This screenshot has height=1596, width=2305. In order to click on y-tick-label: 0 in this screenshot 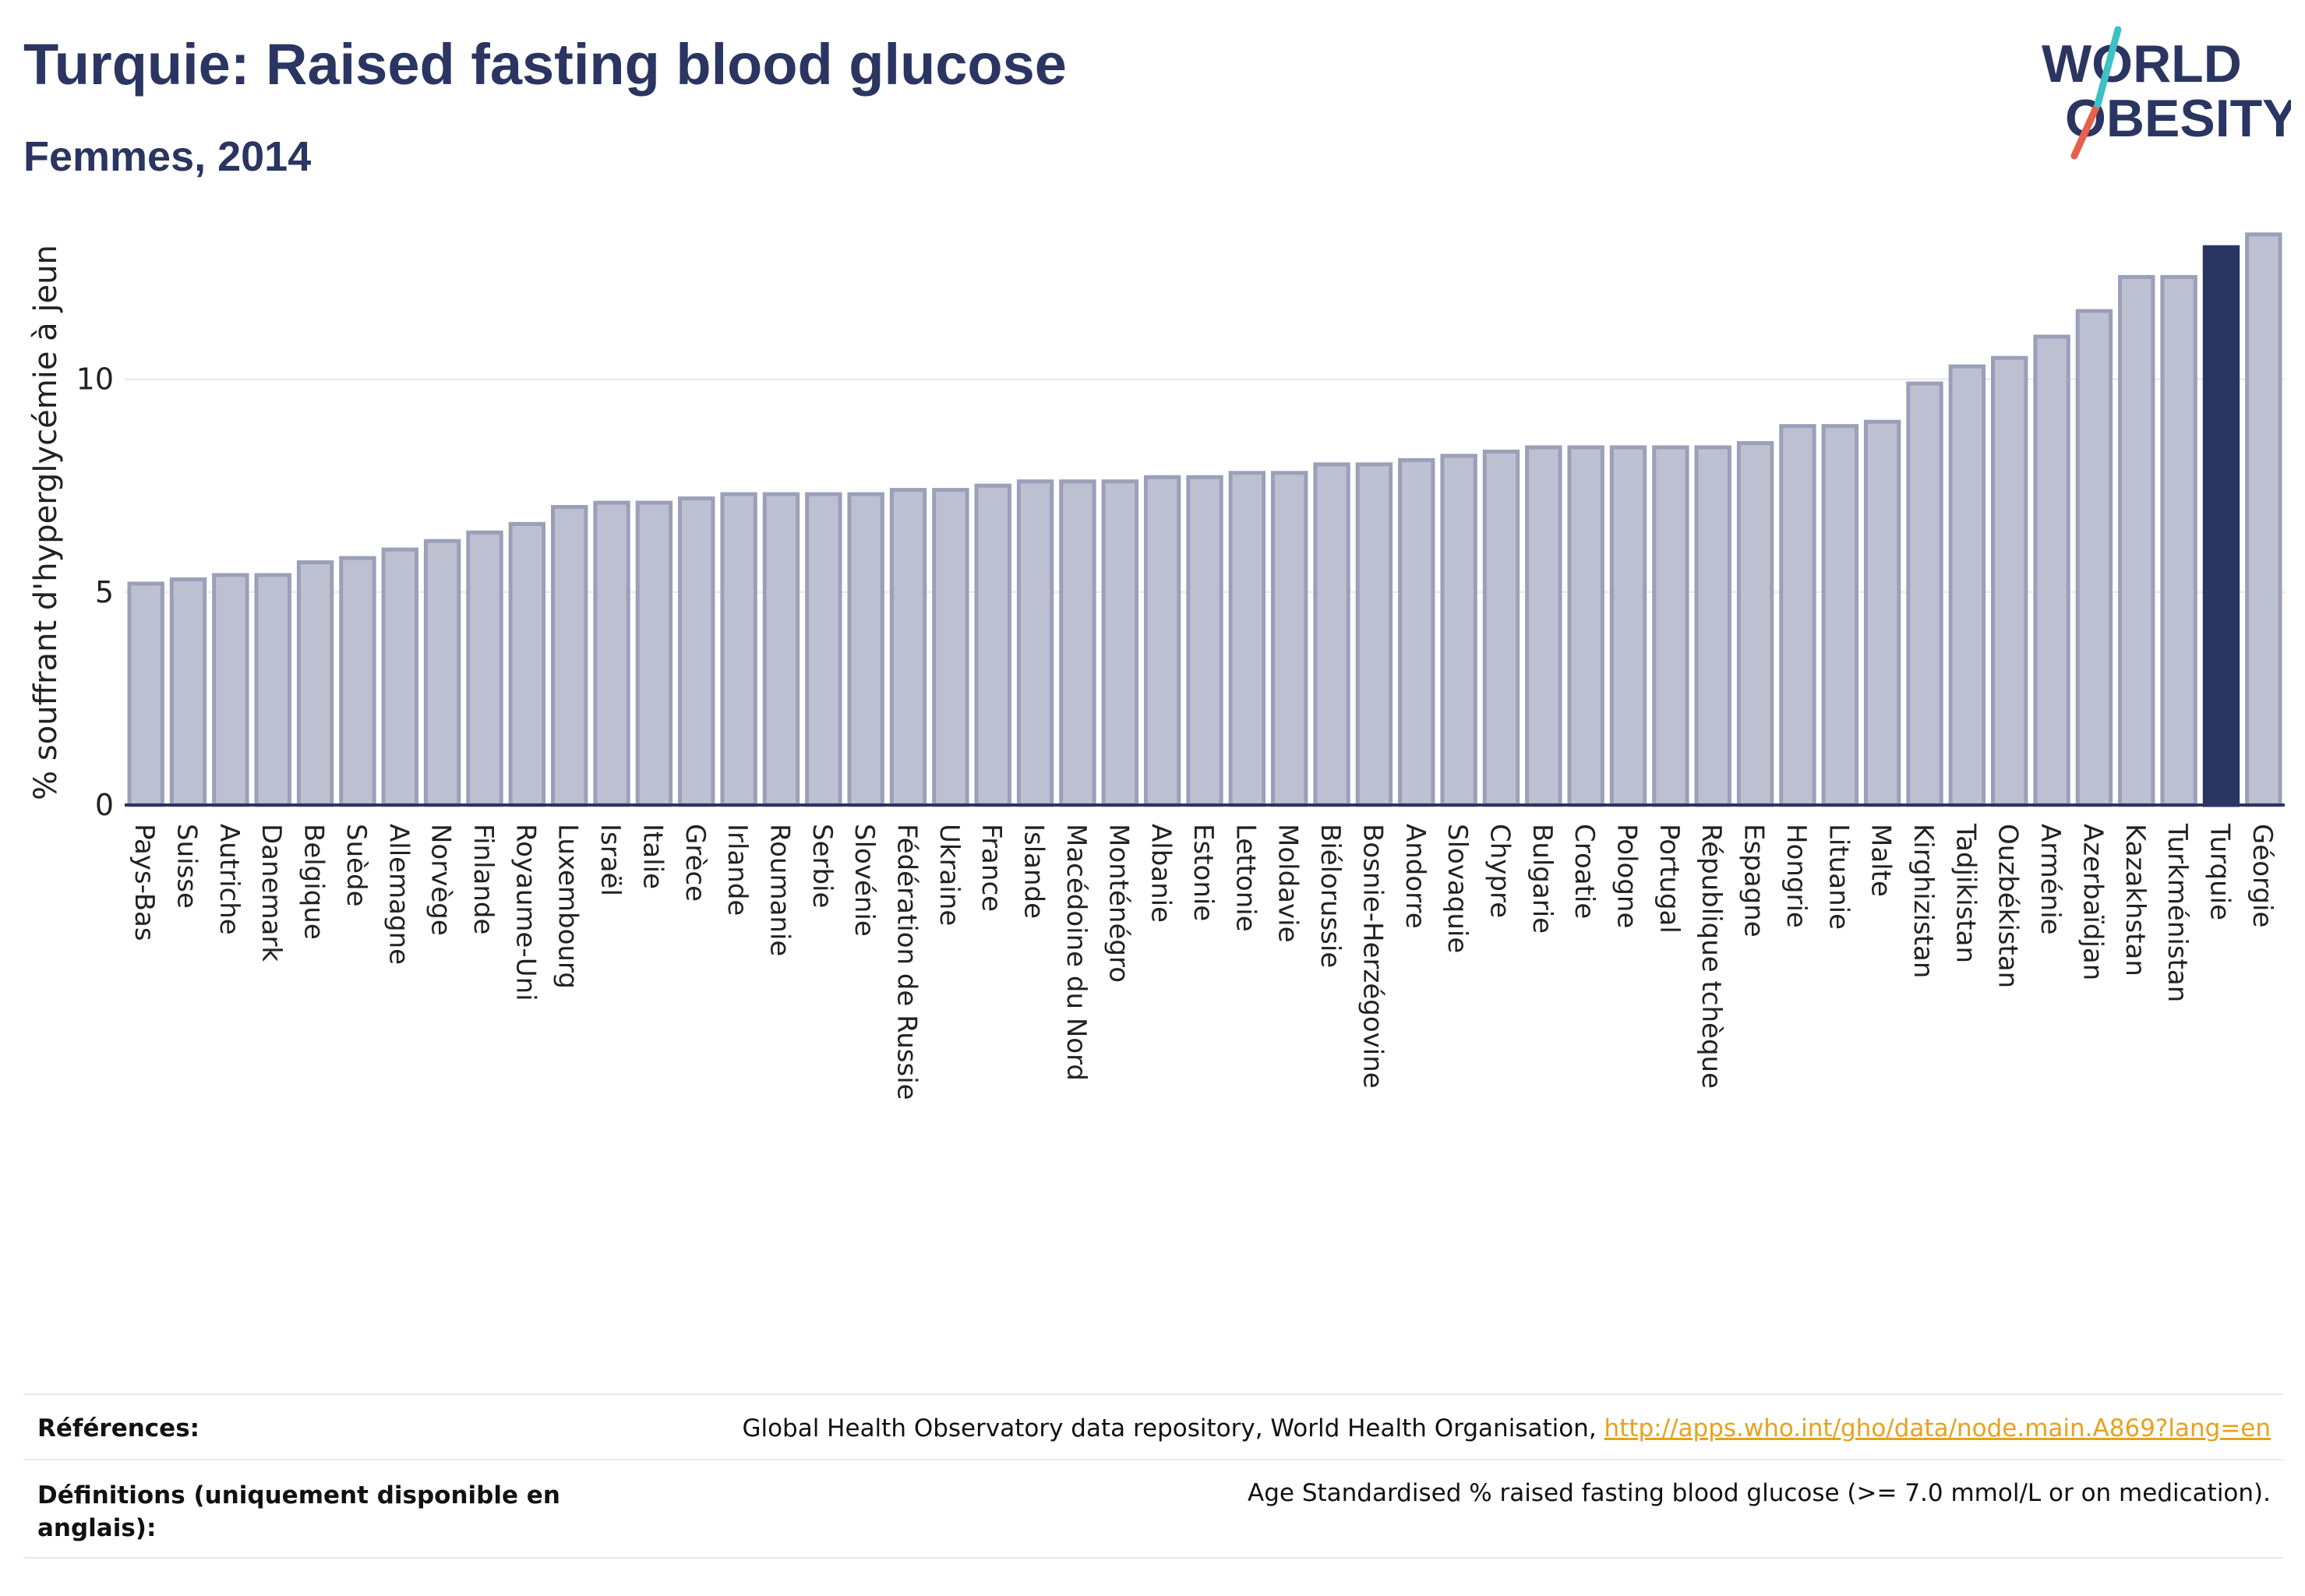, I will do `click(105, 805)`.